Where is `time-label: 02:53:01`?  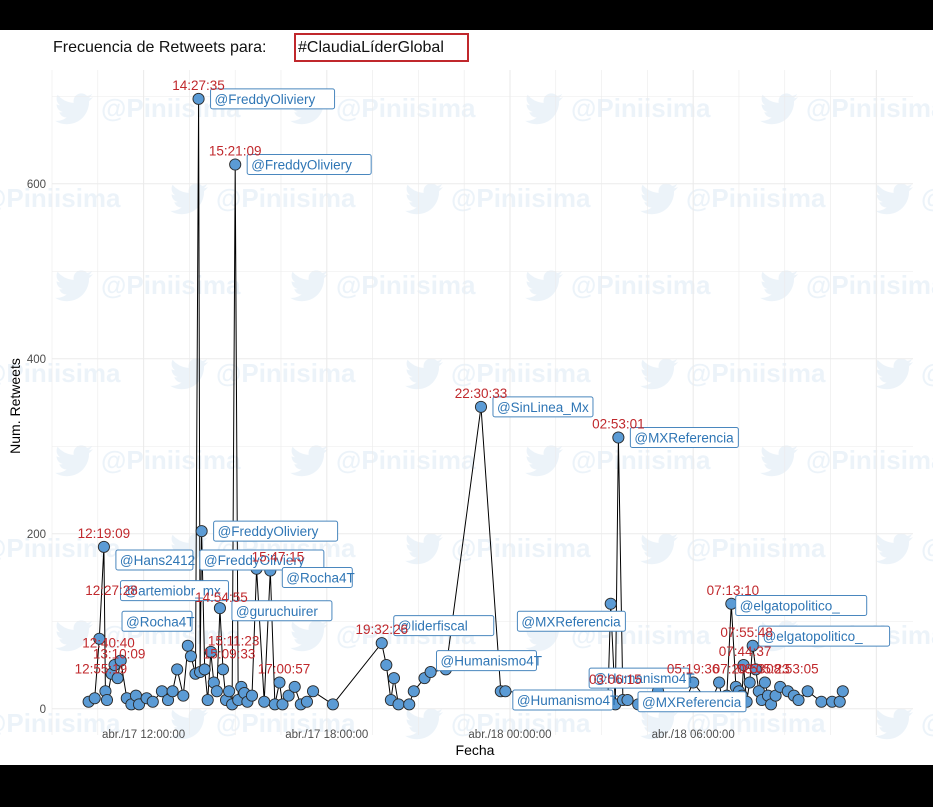 time-label: 02:53:01 is located at coordinates (618, 424).